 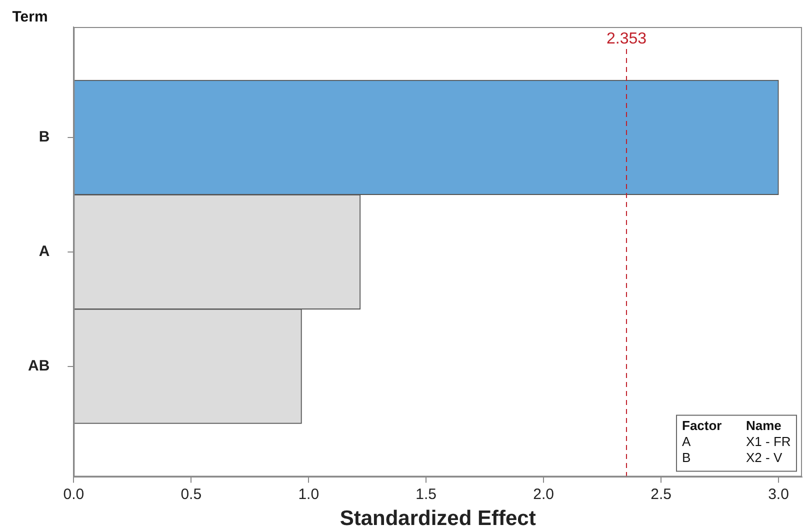 What do you see at coordinates (768, 441) in the screenshot?
I see `annotation: X1 - FR` at bounding box center [768, 441].